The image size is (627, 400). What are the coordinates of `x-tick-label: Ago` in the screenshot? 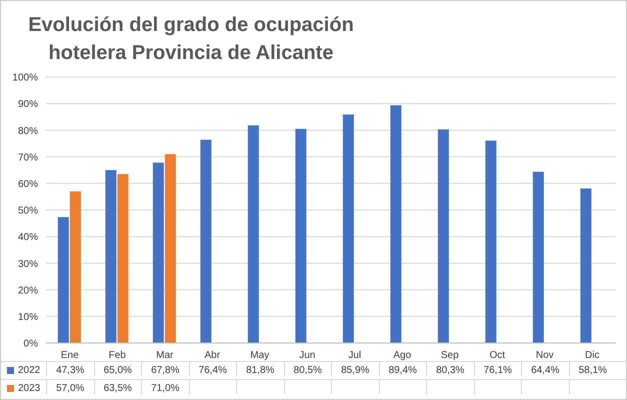 It's located at (402, 356).